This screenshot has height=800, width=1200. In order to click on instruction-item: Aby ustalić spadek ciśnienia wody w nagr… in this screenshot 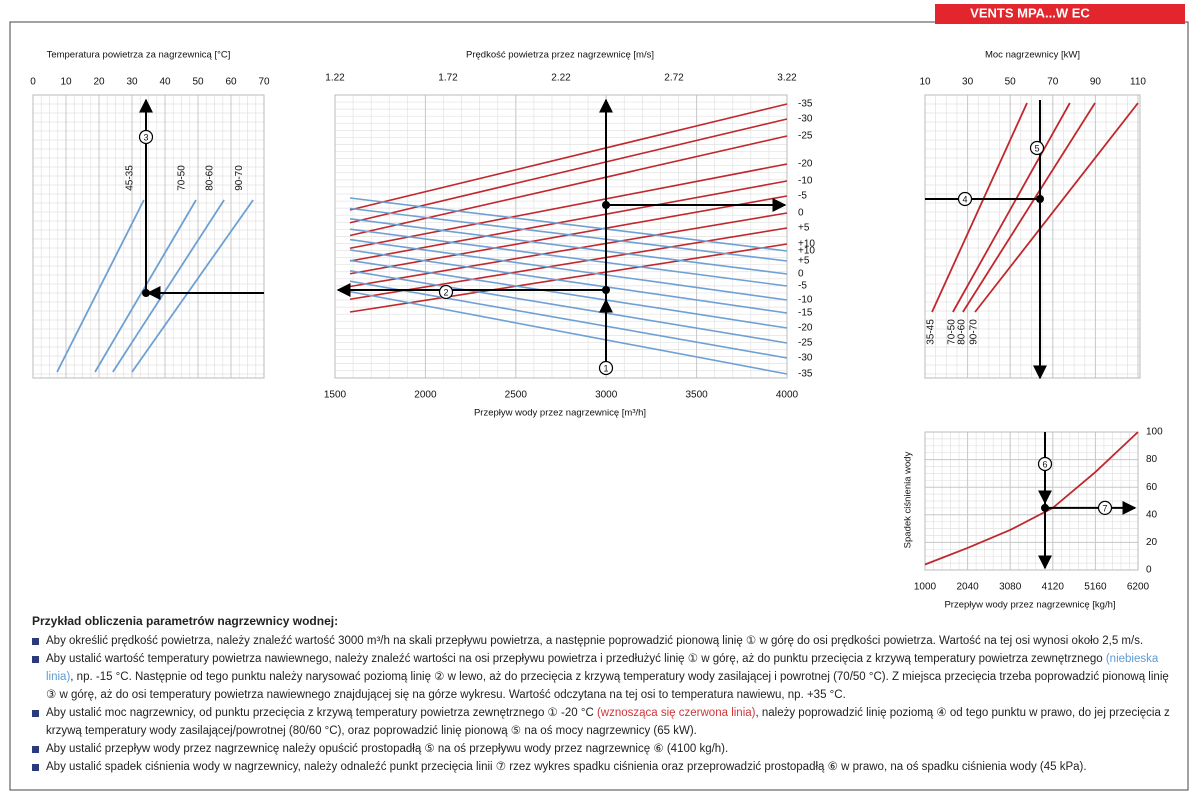, I will do `click(602, 767)`.